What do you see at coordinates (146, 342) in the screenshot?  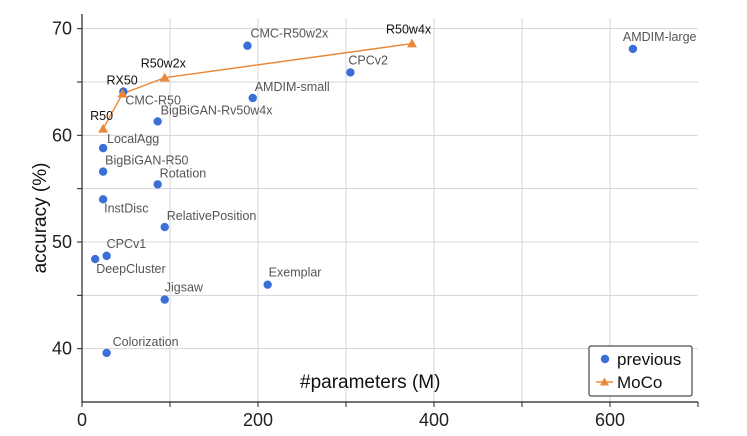 I see `point-label: Colorization` at bounding box center [146, 342].